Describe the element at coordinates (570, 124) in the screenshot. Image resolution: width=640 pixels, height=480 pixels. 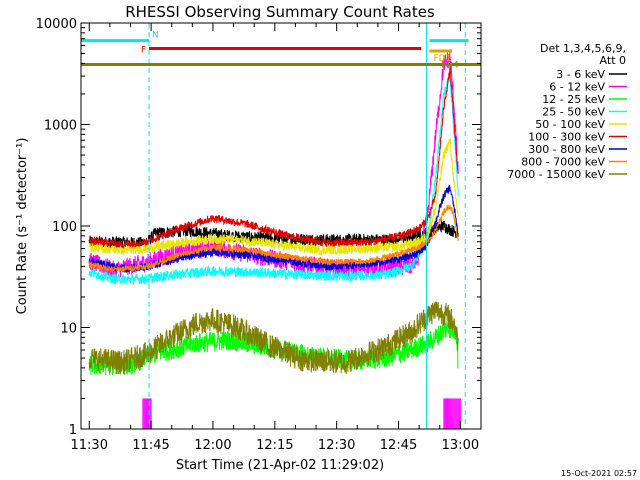
I see `legend-entry-label: 50 - 100 keV` at that location.